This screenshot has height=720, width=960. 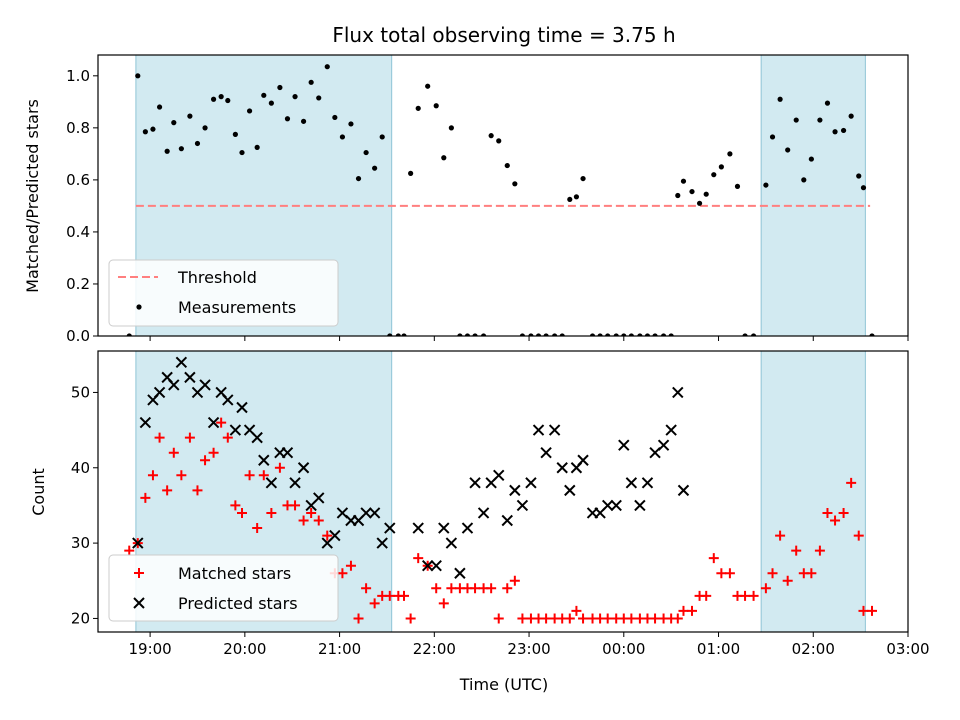 I want to click on legend-threshold-label: Threshold, so click(x=217, y=277).